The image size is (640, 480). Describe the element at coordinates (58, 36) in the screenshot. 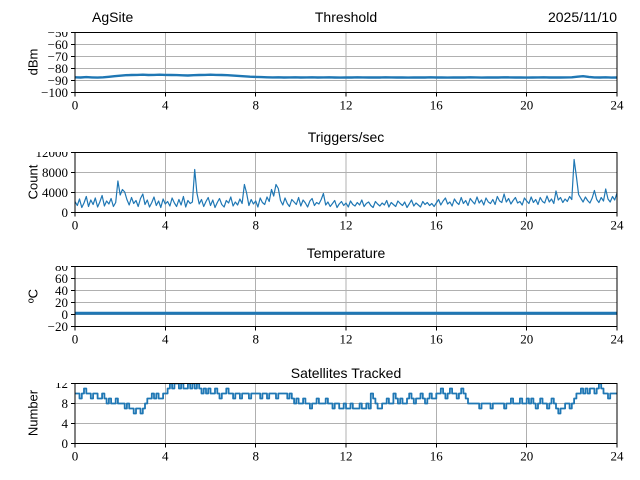

I see `svg-text: −50` at that location.